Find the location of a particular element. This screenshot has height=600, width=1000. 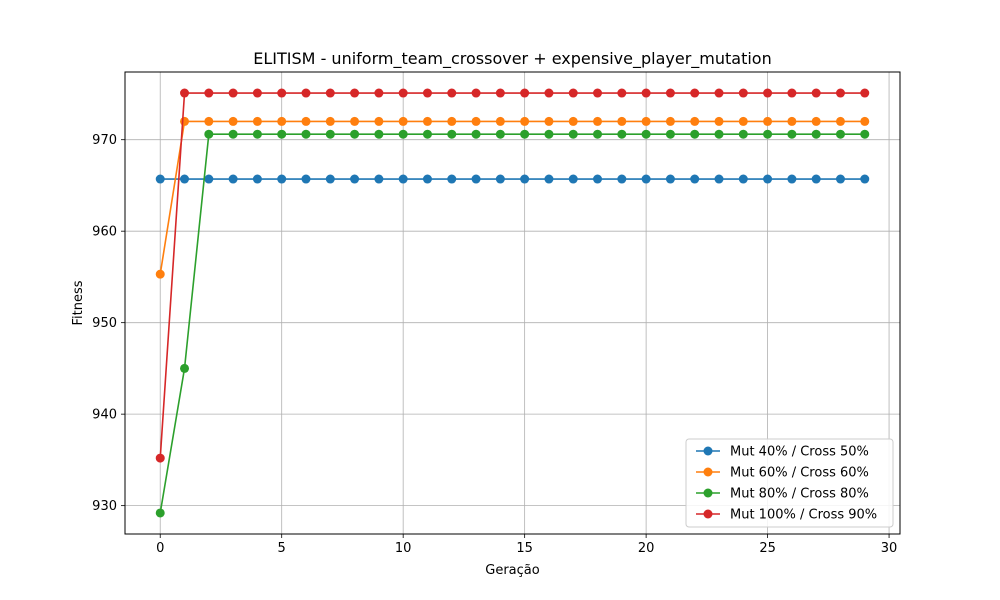

legend-label: Mut 40% / Cross 50% is located at coordinates (799, 452).